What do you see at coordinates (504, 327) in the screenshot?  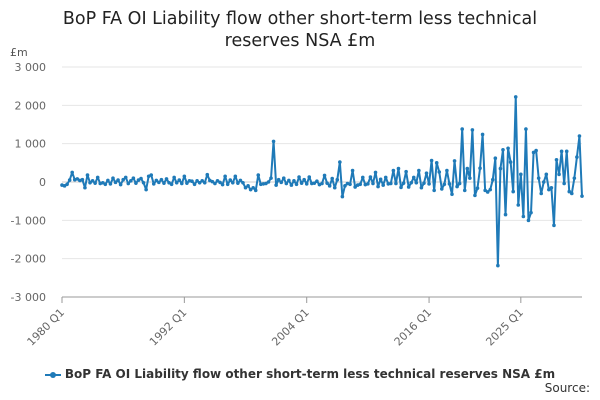 I see `x-tick-label: 2025 Q1` at bounding box center [504, 327].